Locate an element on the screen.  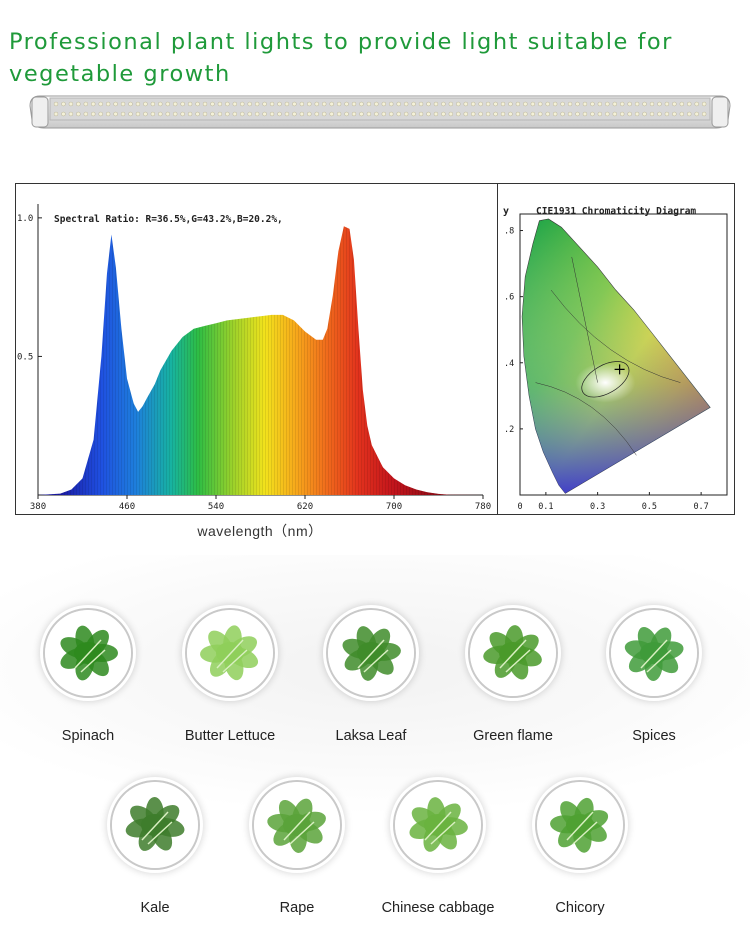
y-tick-label: 0.5 is located at coordinates (25, 357).